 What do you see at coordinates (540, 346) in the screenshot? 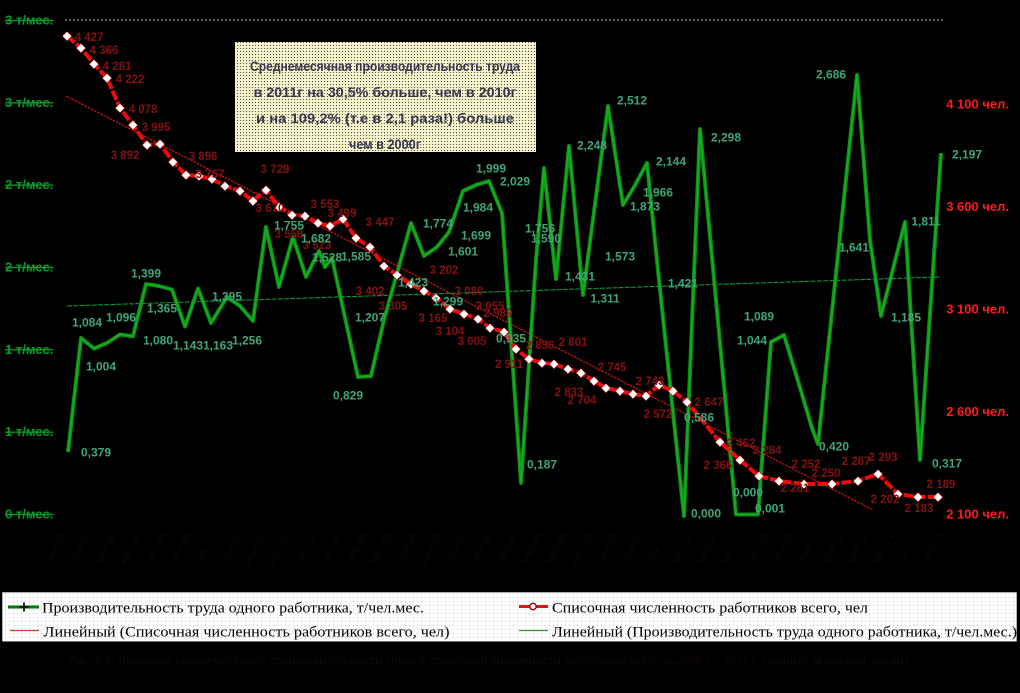
I see `svg-text: 2 856` at bounding box center [540, 346].